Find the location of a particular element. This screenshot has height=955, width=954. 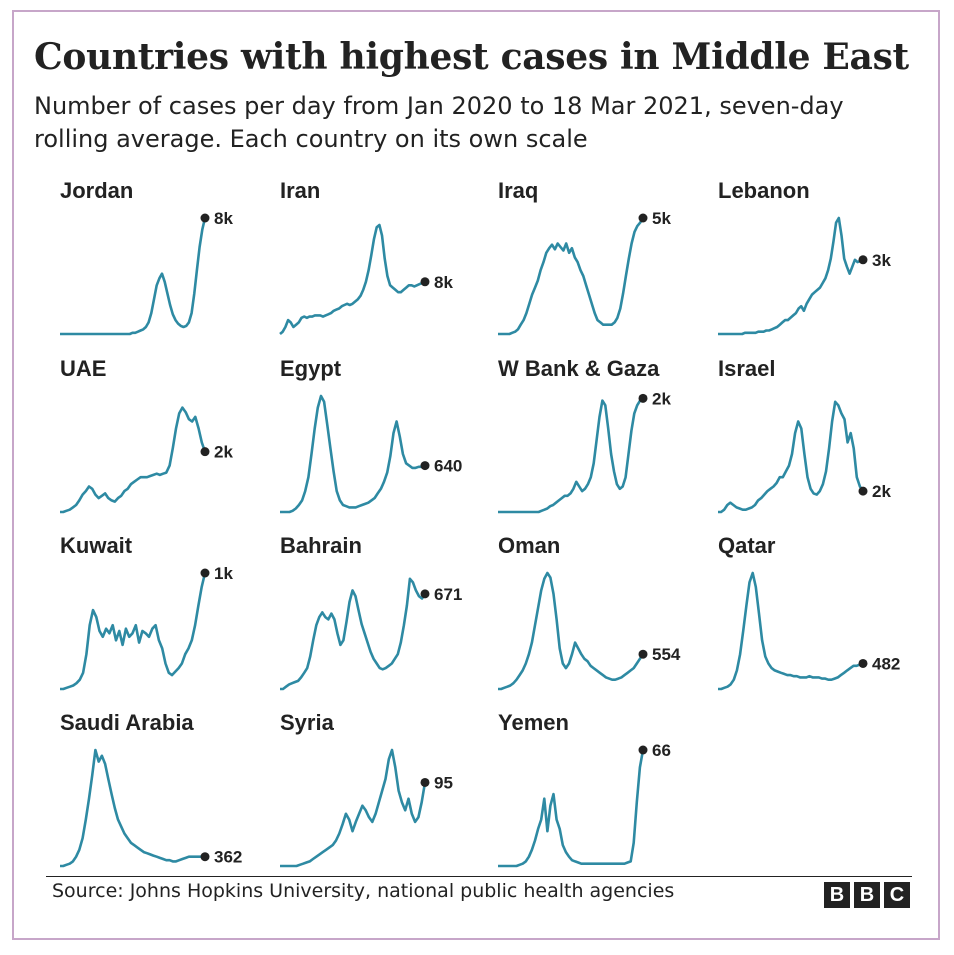

sparkline-chart: 95 is located at coordinates (366, 808).